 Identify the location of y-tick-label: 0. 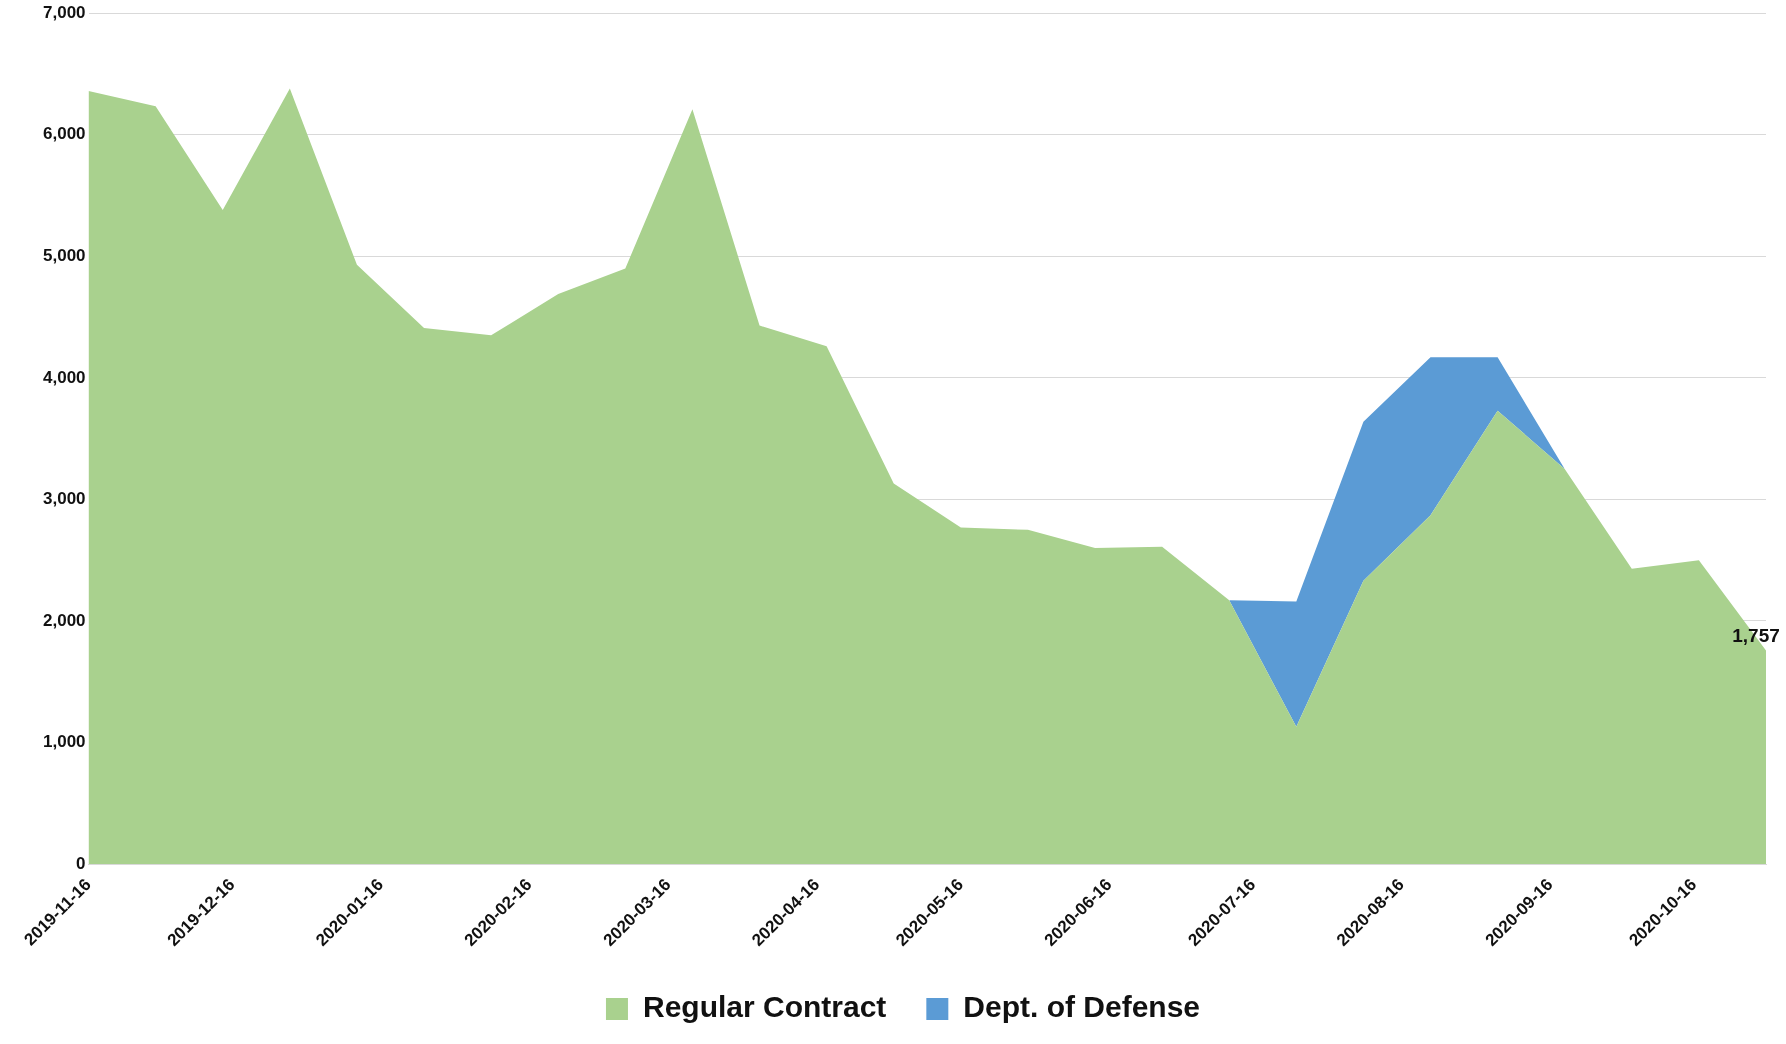
(81, 863).